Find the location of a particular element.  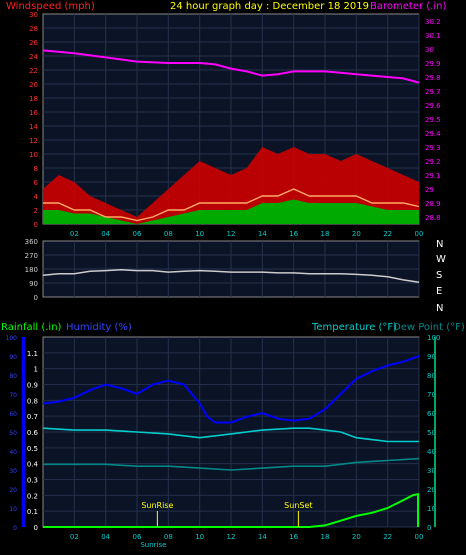

windspeed-tick-label: 24 is located at coordinates (33, 57).